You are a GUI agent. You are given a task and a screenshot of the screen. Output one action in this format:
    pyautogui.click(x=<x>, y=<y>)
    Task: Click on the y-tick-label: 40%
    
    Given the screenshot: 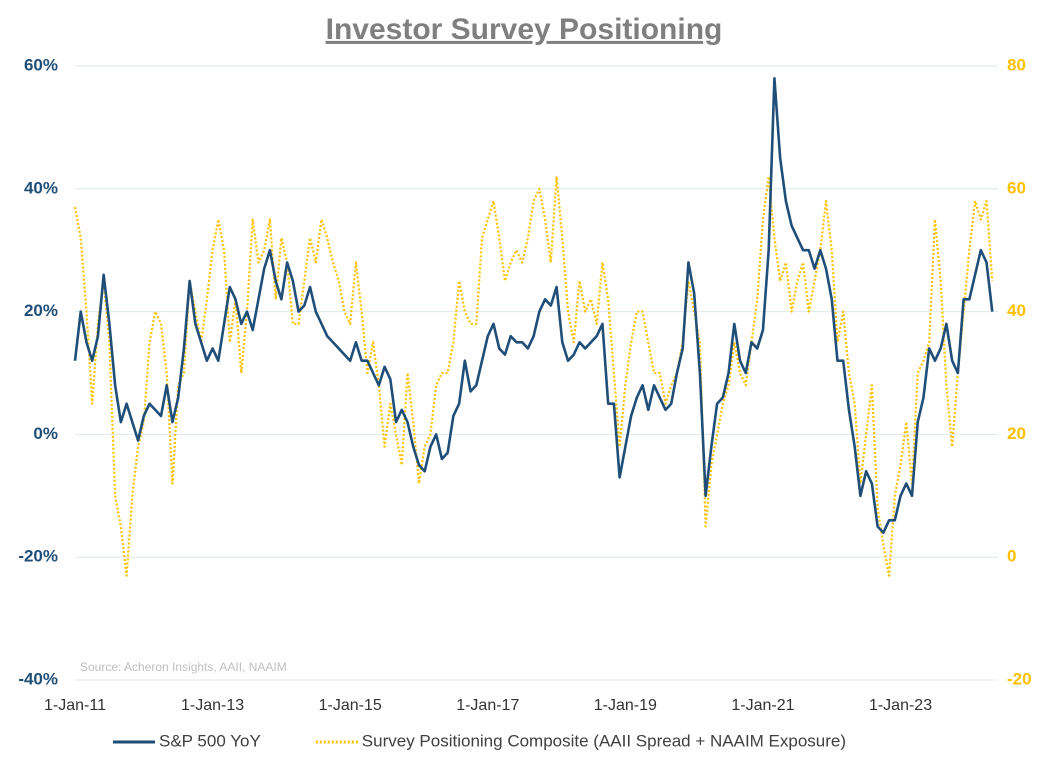 What is the action you would take?
    pyautogui.click(x=41, y=187)
    